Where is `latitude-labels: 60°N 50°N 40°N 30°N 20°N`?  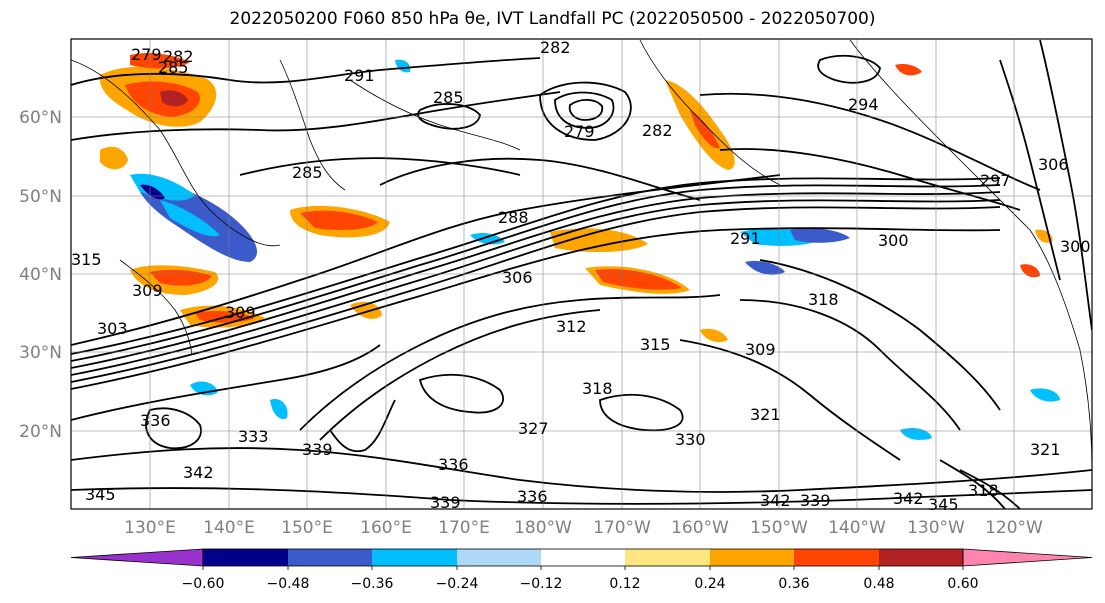 latitude-labels: 60°N 50°N 40°N 30°N 20°N is located at coordinates (40, 275).